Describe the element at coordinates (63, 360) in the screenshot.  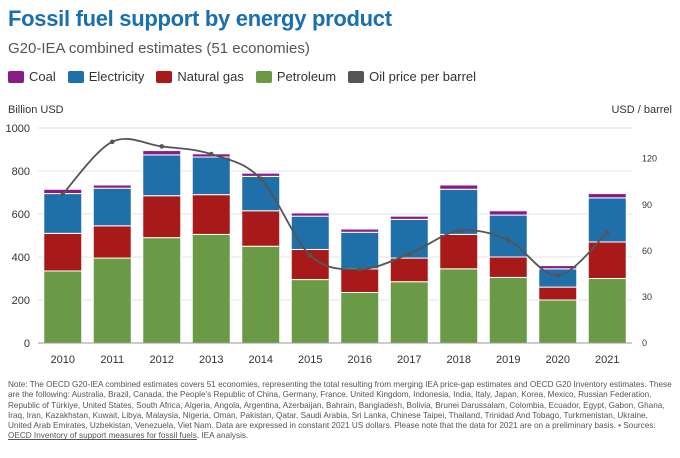
I see `x-tick-label: 2010` at that location.